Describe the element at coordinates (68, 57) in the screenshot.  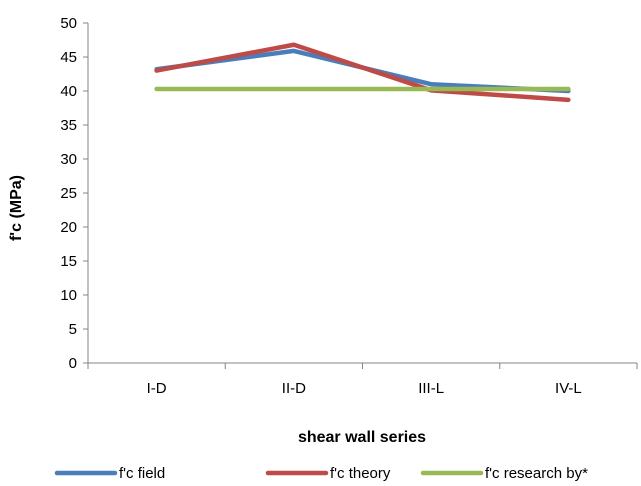
I see `y-tick-label: 45` at that location.